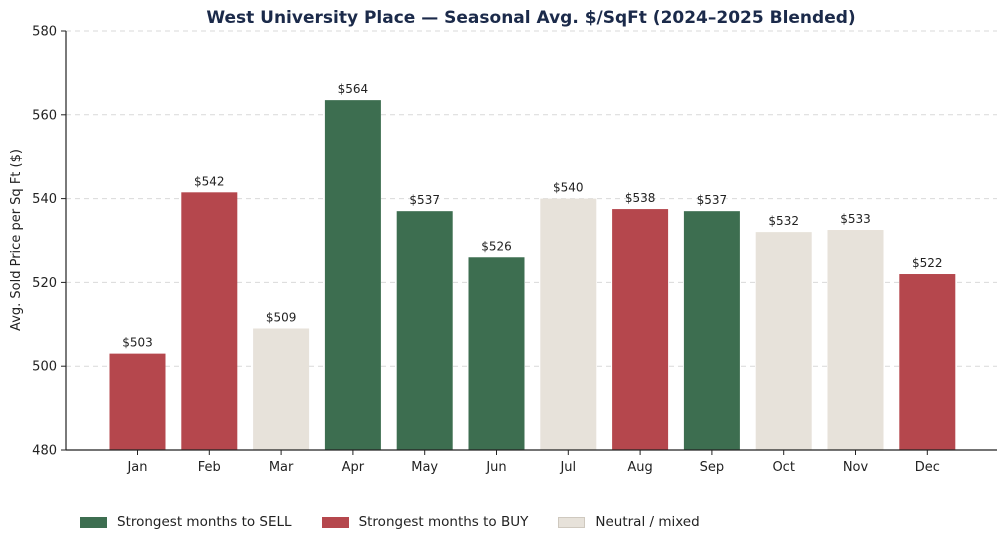 This screenshot has height=544, width=1000. Describe the element at coordinates (712, 200) in the screenshot. I see `data-label-sep: $537` at that location.